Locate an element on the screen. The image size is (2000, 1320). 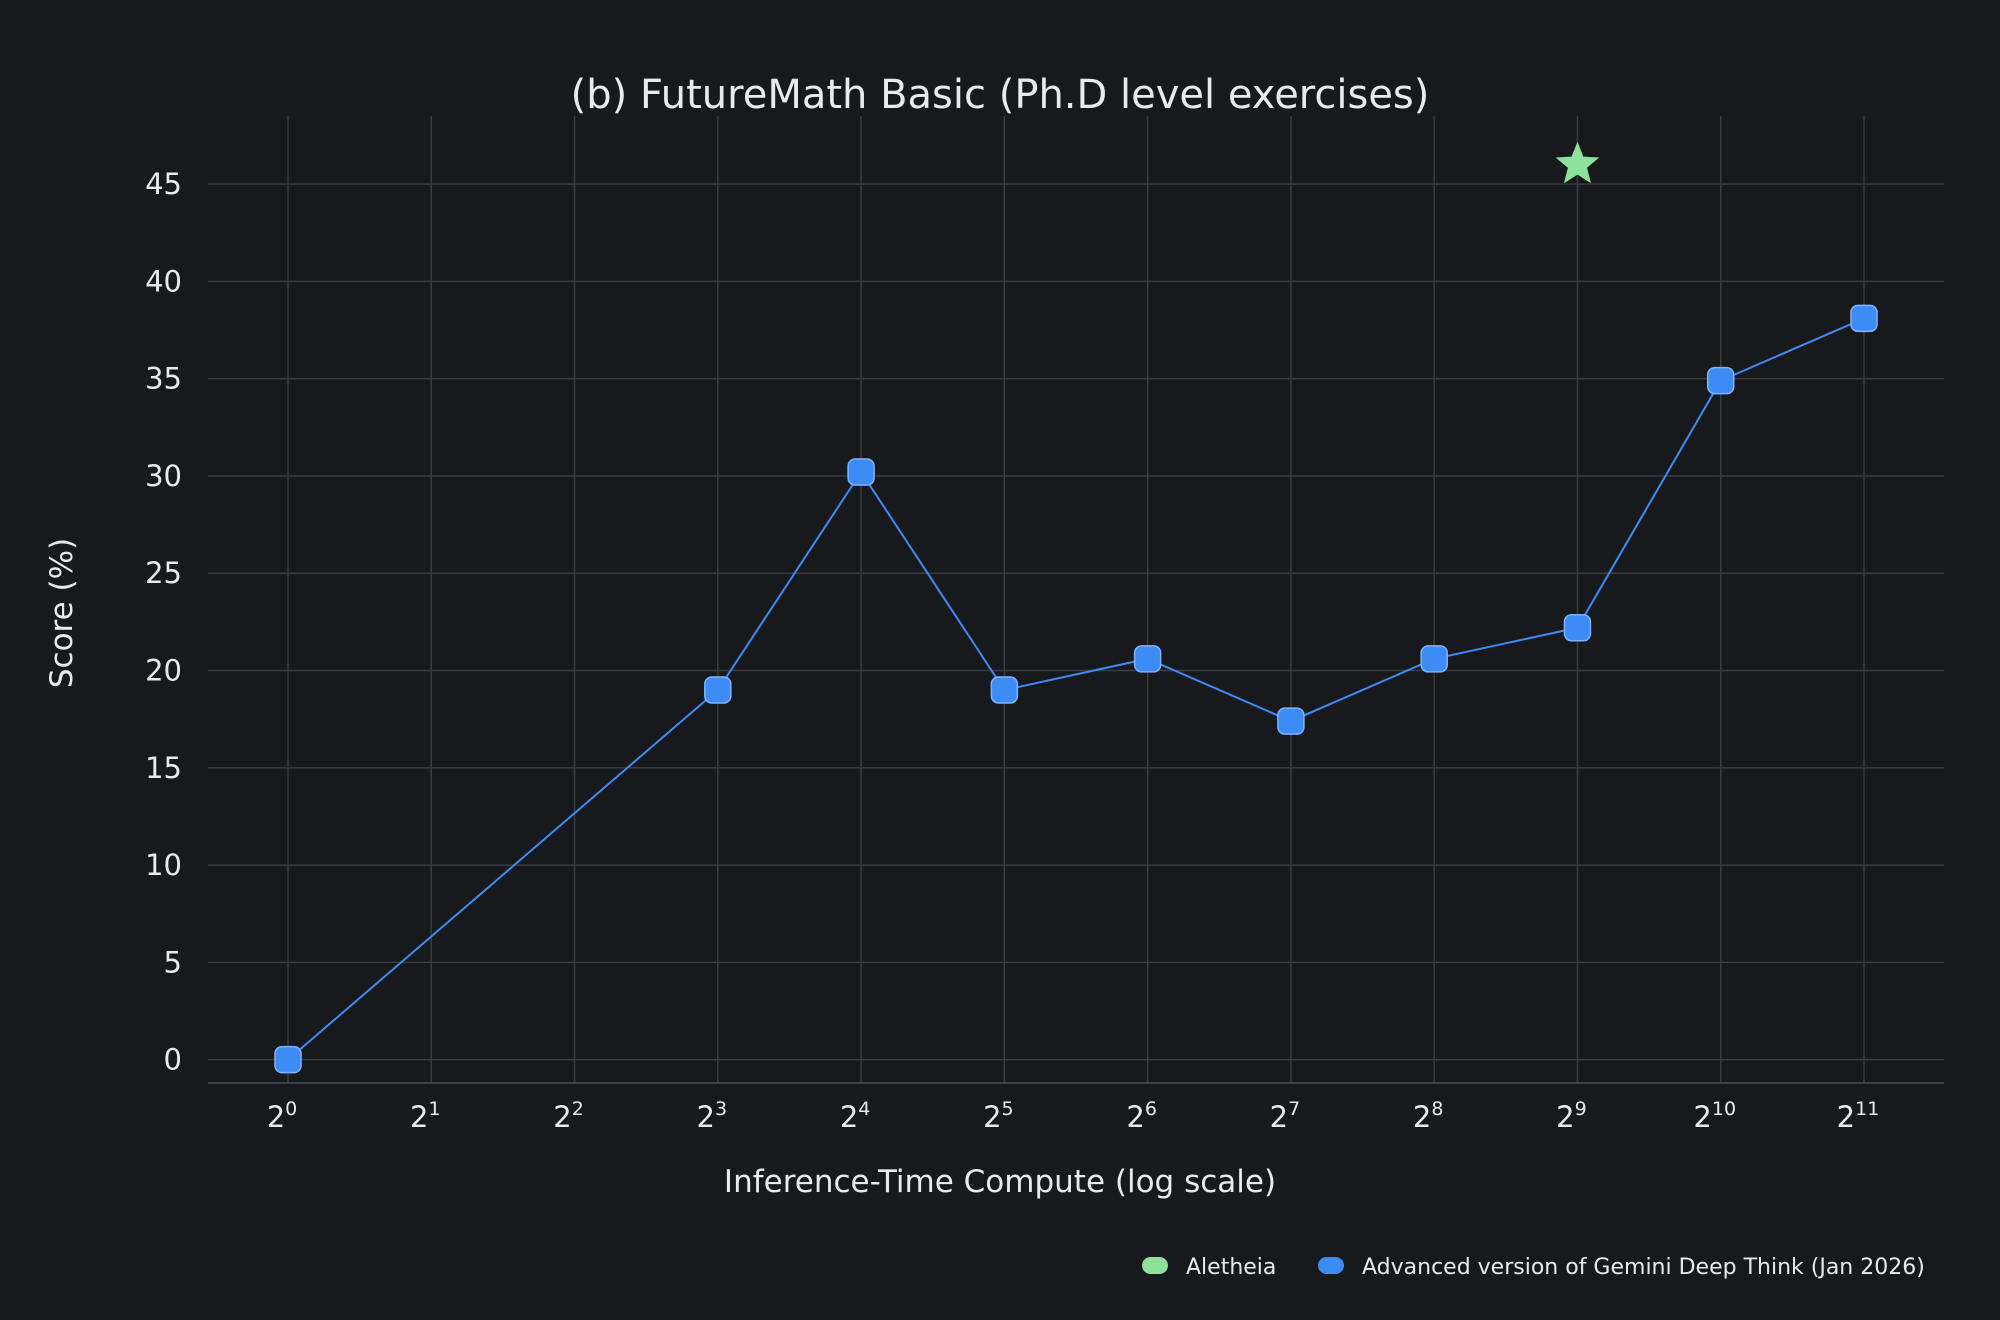
x-tick-label: 24 is located at coordinates (855, 1116).